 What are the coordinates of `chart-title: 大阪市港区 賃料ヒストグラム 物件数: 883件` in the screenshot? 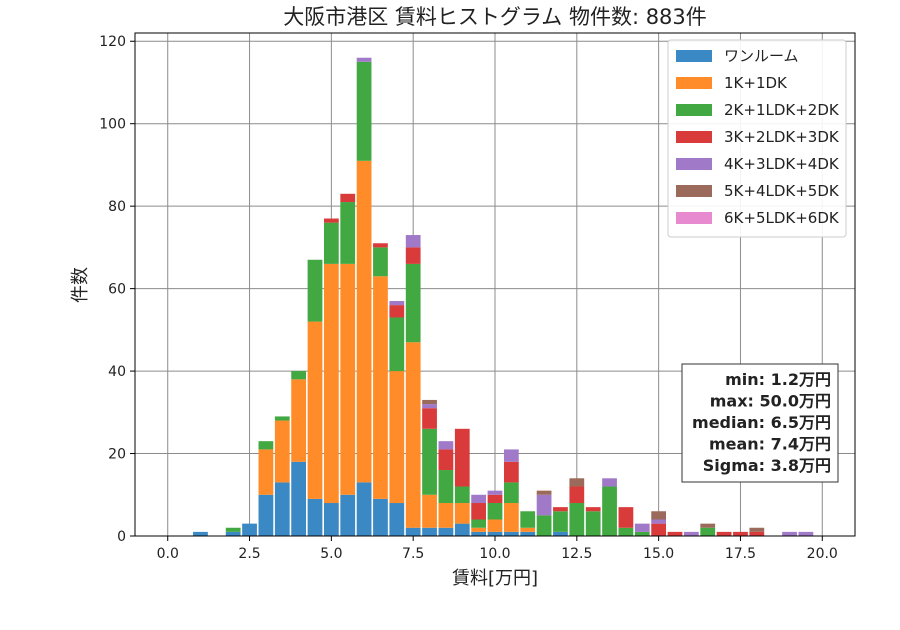 It's located at (495, 17).